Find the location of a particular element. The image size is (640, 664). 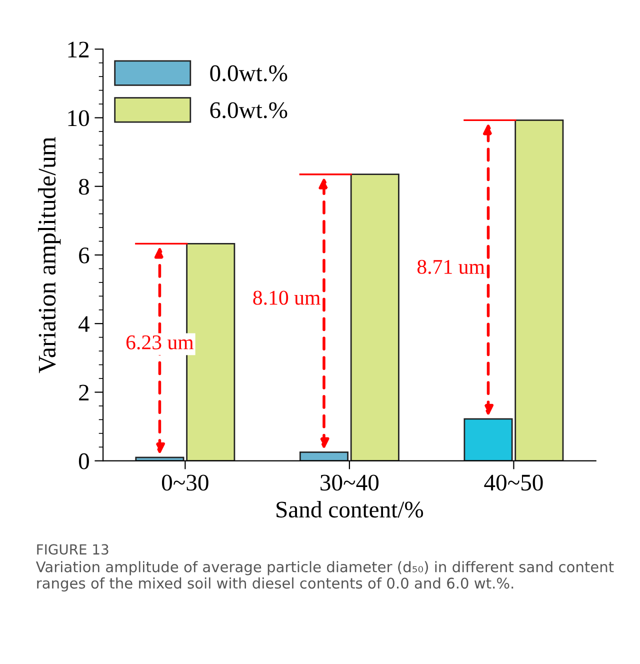

text: Variation amplitude of average particle diameter (d₅₀) in different sand content ranges of the mixed soil with diesel contents of 0.0 and 6.0 wt.%. is located at coordinates (325, 576).